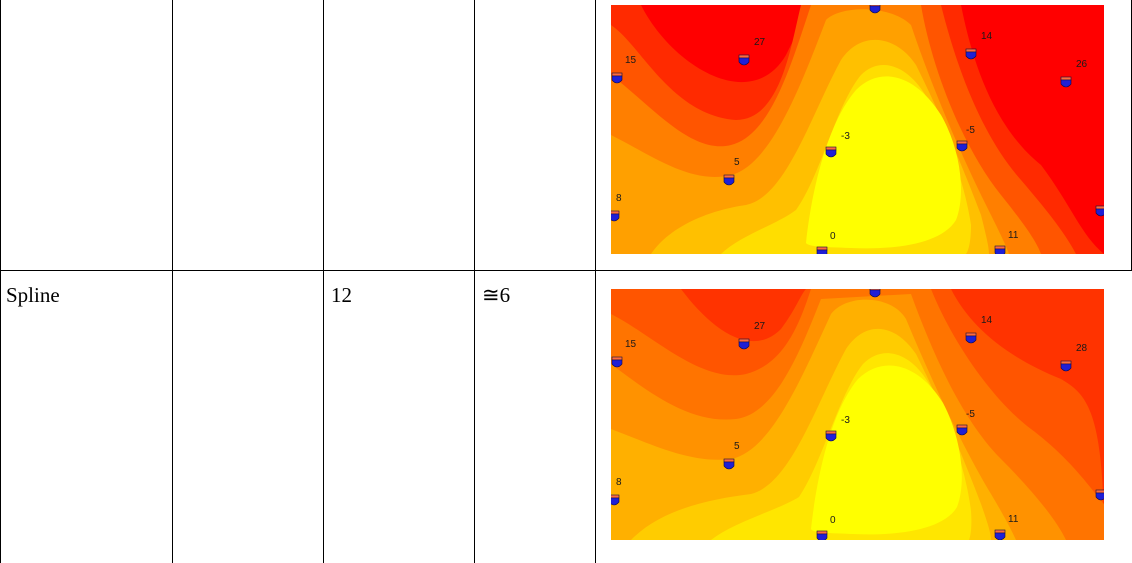 The width and height of the screenshot is (1132, 563). What do you see at coordinates (833, 236) in the screenshot?
I see `well-value-label: 0` at bounding box center [833, 236].